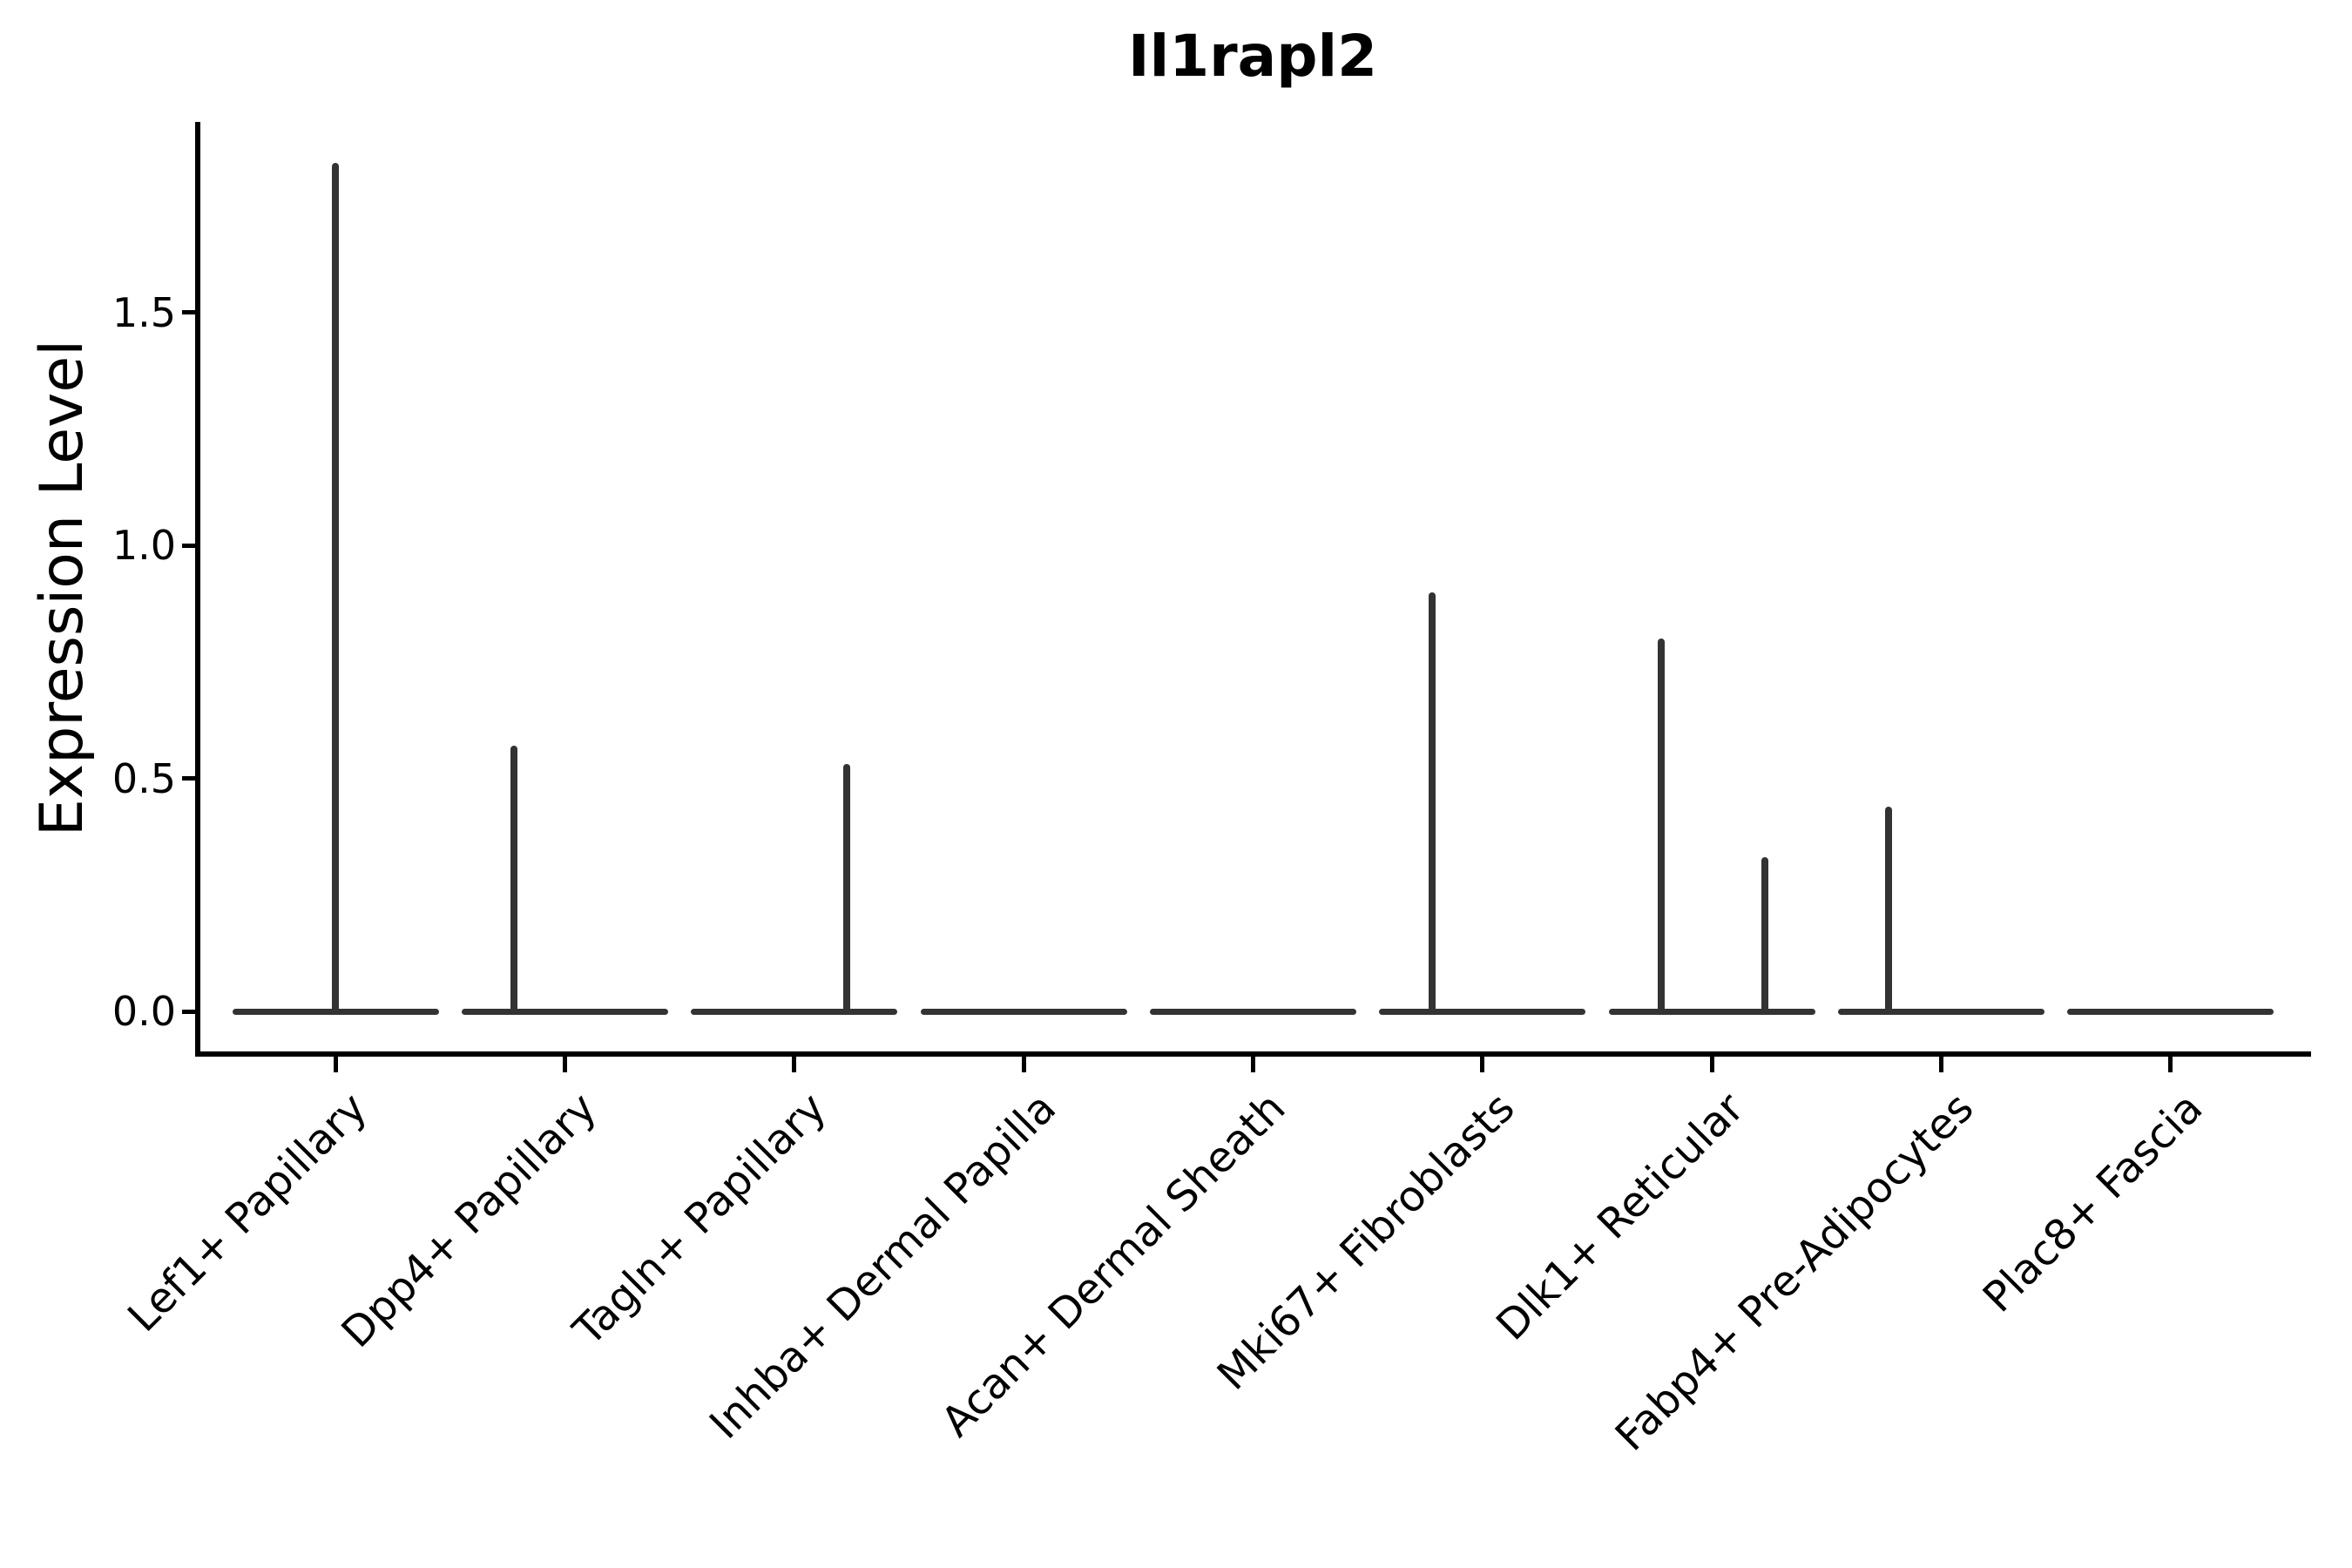 This screenshot has width=2352, height=1568. Describe the element at coordinates (1253, 1054) in the screenshot. I see `x-axis-line` at that location.